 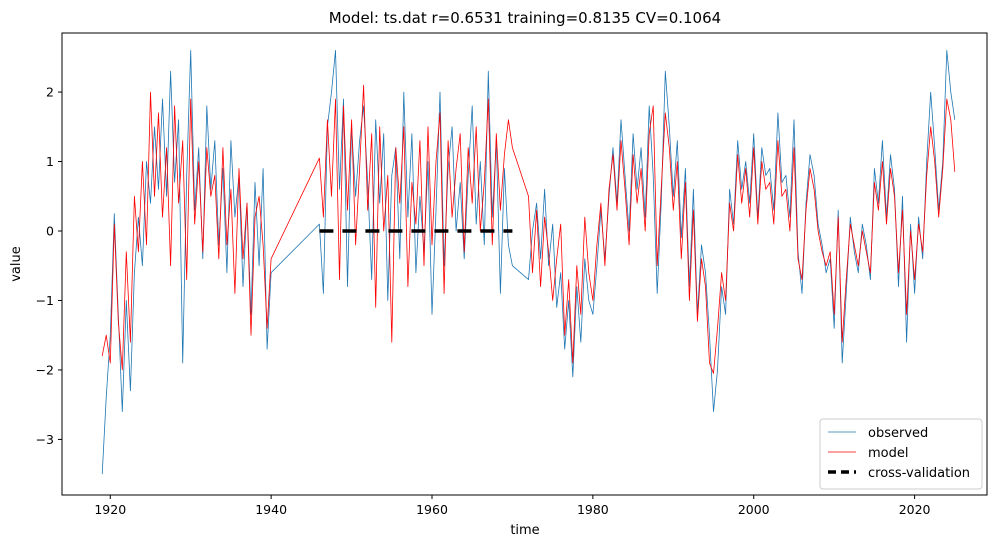 What do you see at coordinates (50, 161) in the screenshot?
I see `y-tick-label: 1` at bounding box center [50, 161].